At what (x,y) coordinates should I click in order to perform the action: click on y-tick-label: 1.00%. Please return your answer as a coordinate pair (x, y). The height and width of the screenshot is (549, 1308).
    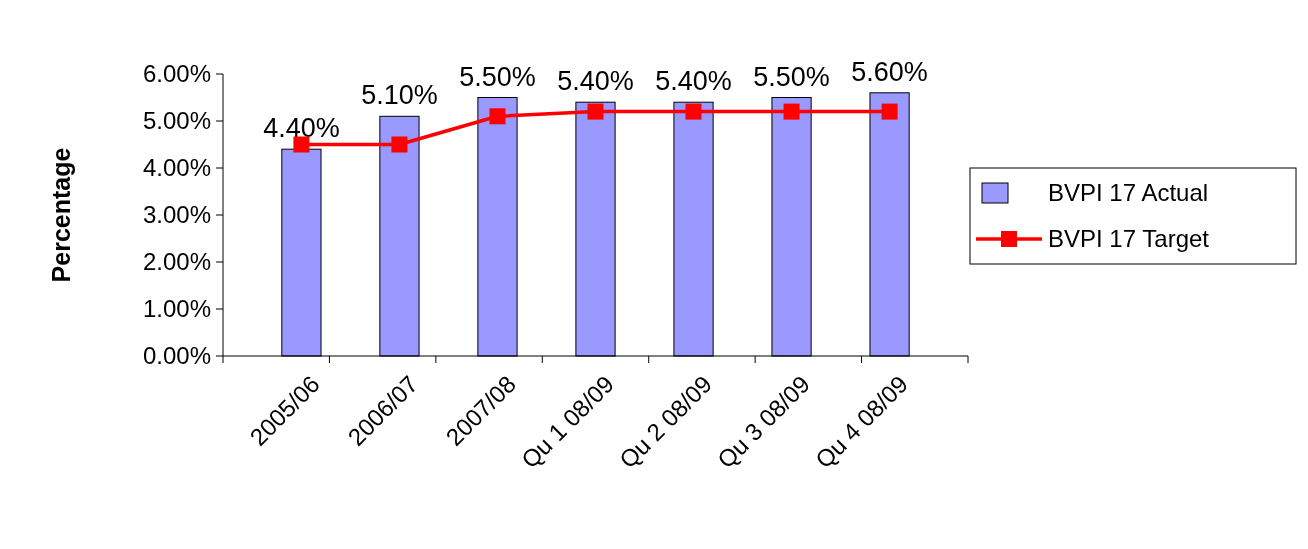
    Looking at the image, I should click on (176, 309).